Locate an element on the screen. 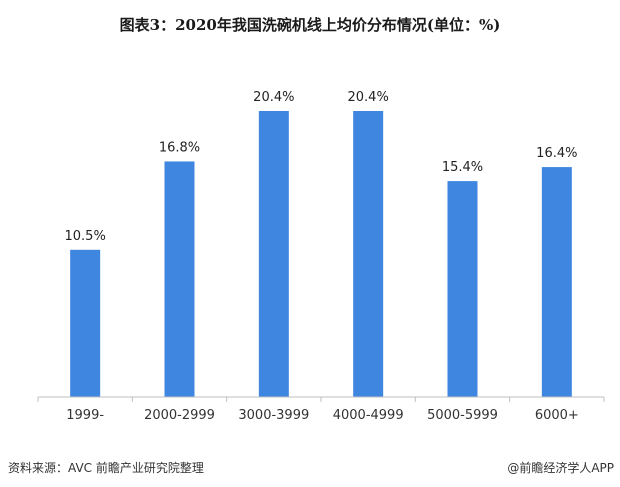 The image size is (620, 487). x-tick-label: 1999- is located at coordinates (85, 415).